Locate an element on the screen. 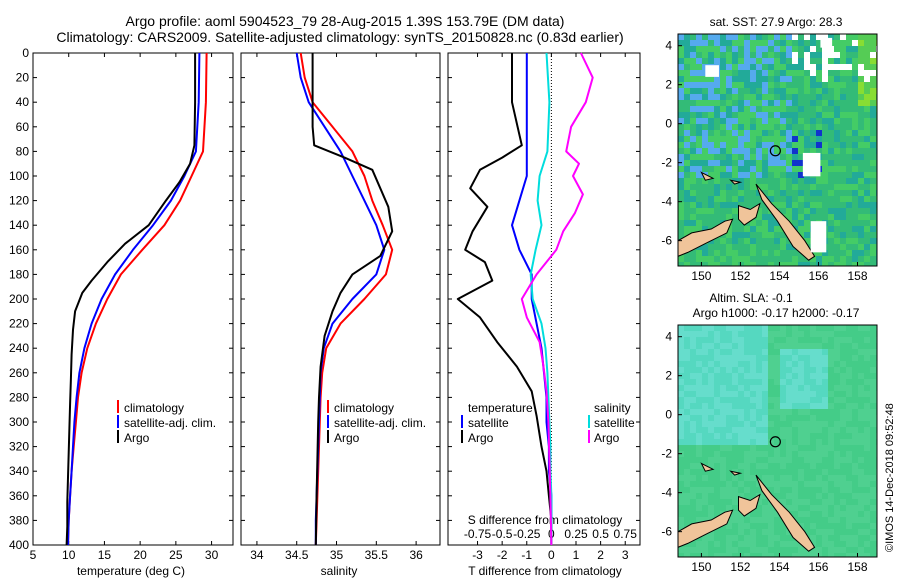 The width and height of the screenshot is (900, 580). x-tick-label: 5 is located at coordinates (33, 555).